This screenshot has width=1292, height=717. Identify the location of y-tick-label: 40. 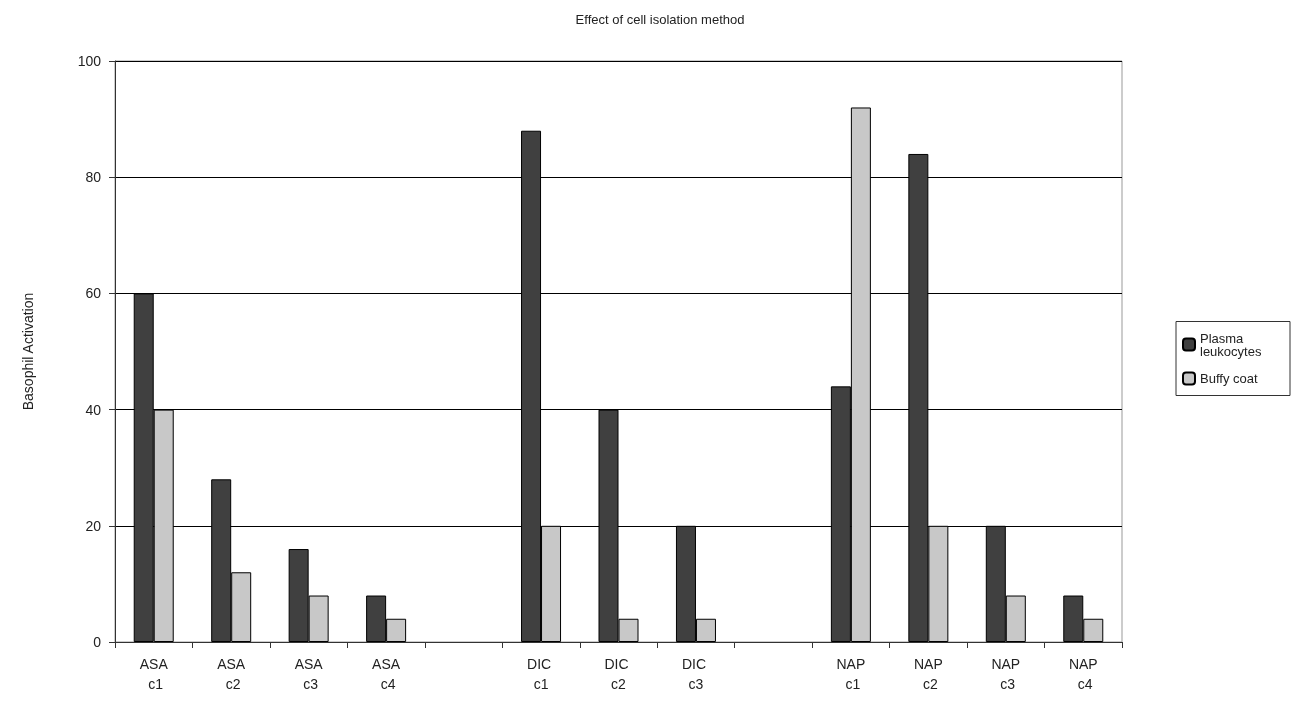
(93, 409).